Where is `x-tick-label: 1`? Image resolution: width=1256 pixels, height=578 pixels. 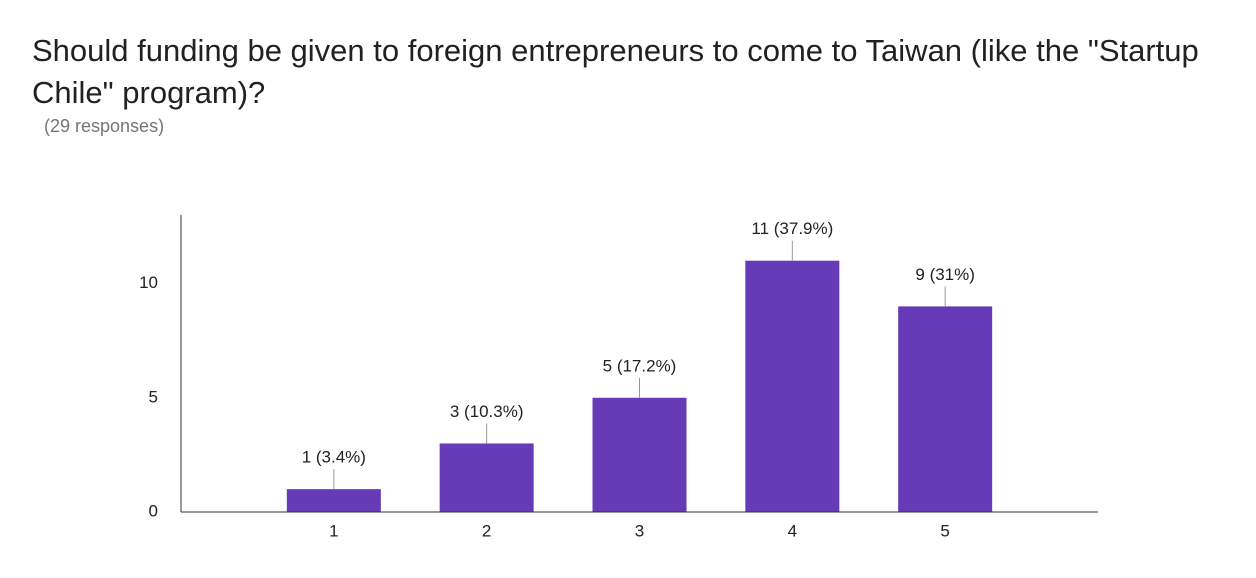 x-tick-label: 1 is located at coordinates (333, 530).